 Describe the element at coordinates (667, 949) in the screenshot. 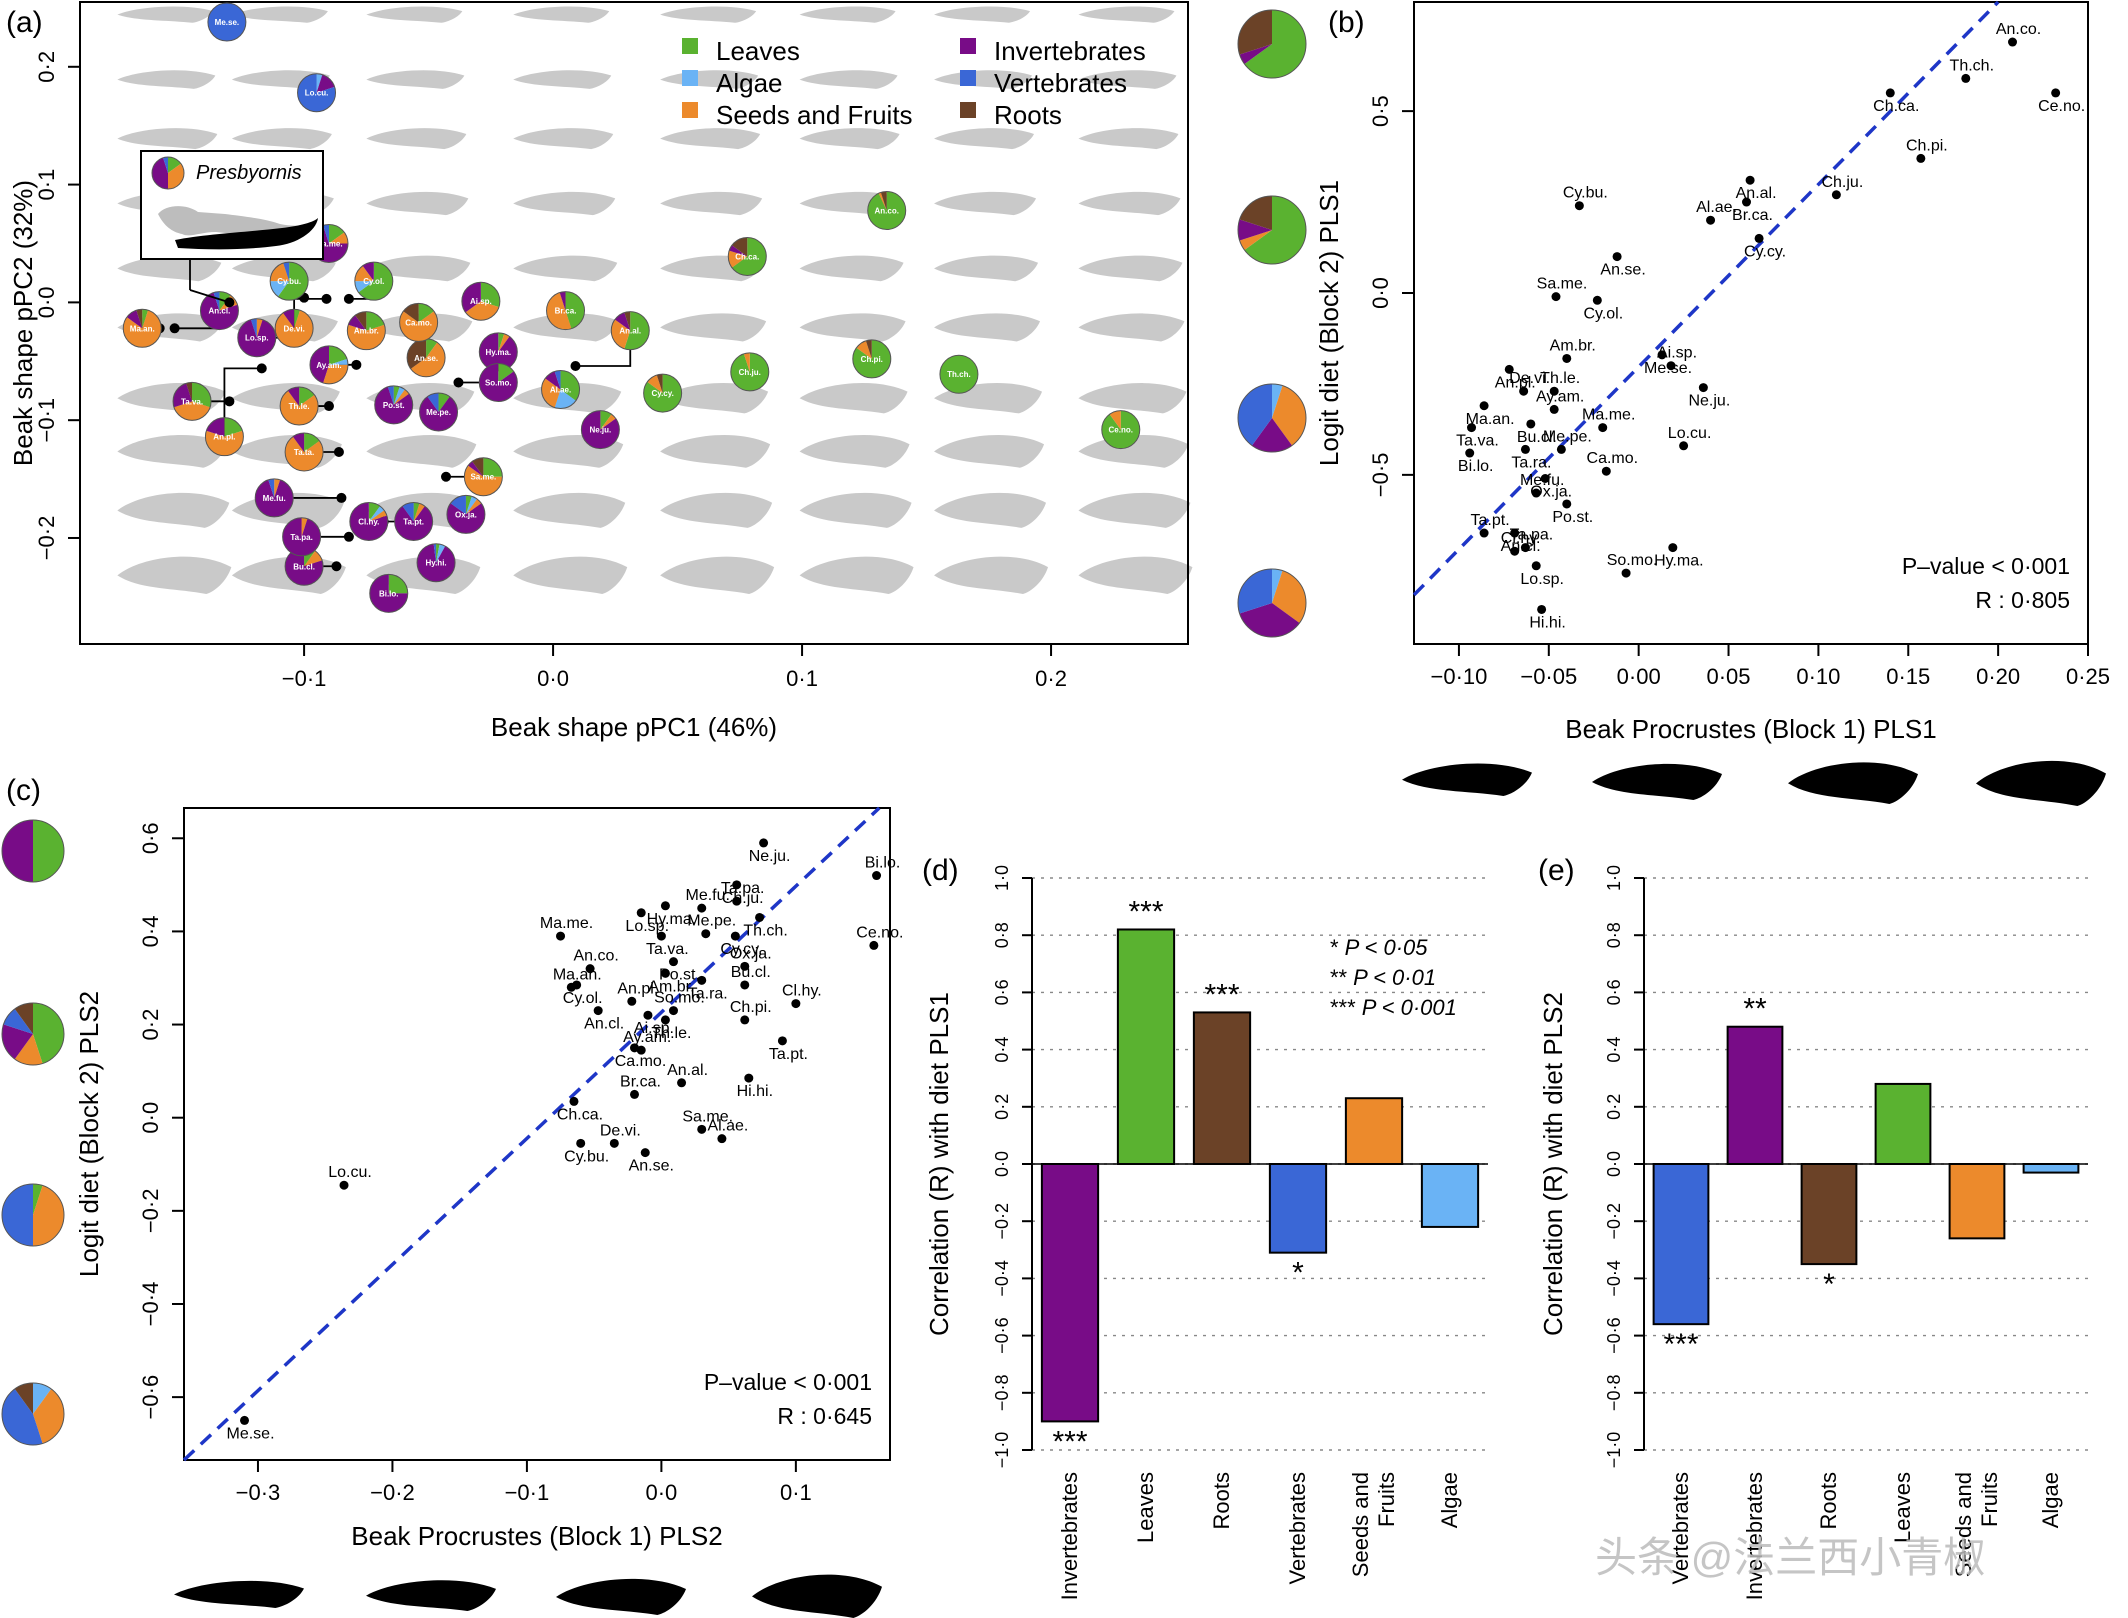

I see `data-point-label: Ta.va.` at that location.